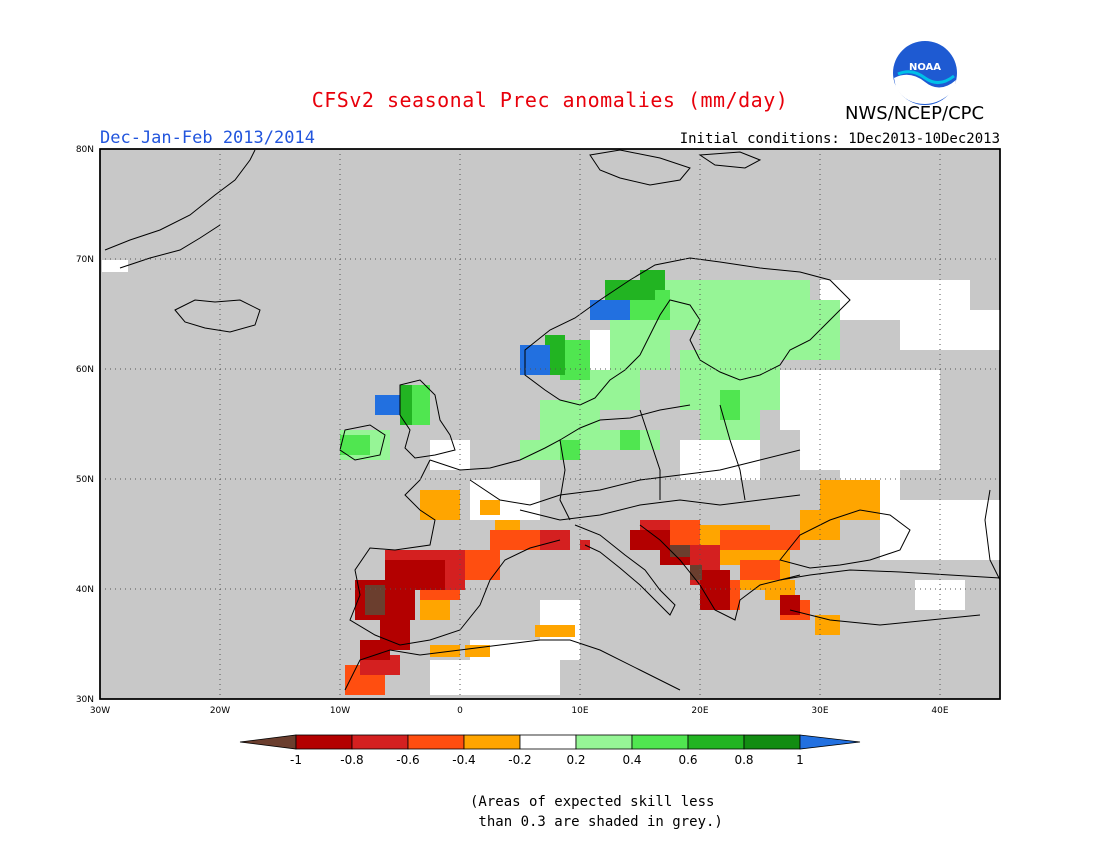 The width and height of the screenshot is (1100, 850). What do you see at coordinates (547, 760) in the screenshot?
I see `legend-labels: -1 -0.8 -0.6 -0.4 -0.2 0.2 0.4 0.6 0.8 1` at bounding box center [547, 760].